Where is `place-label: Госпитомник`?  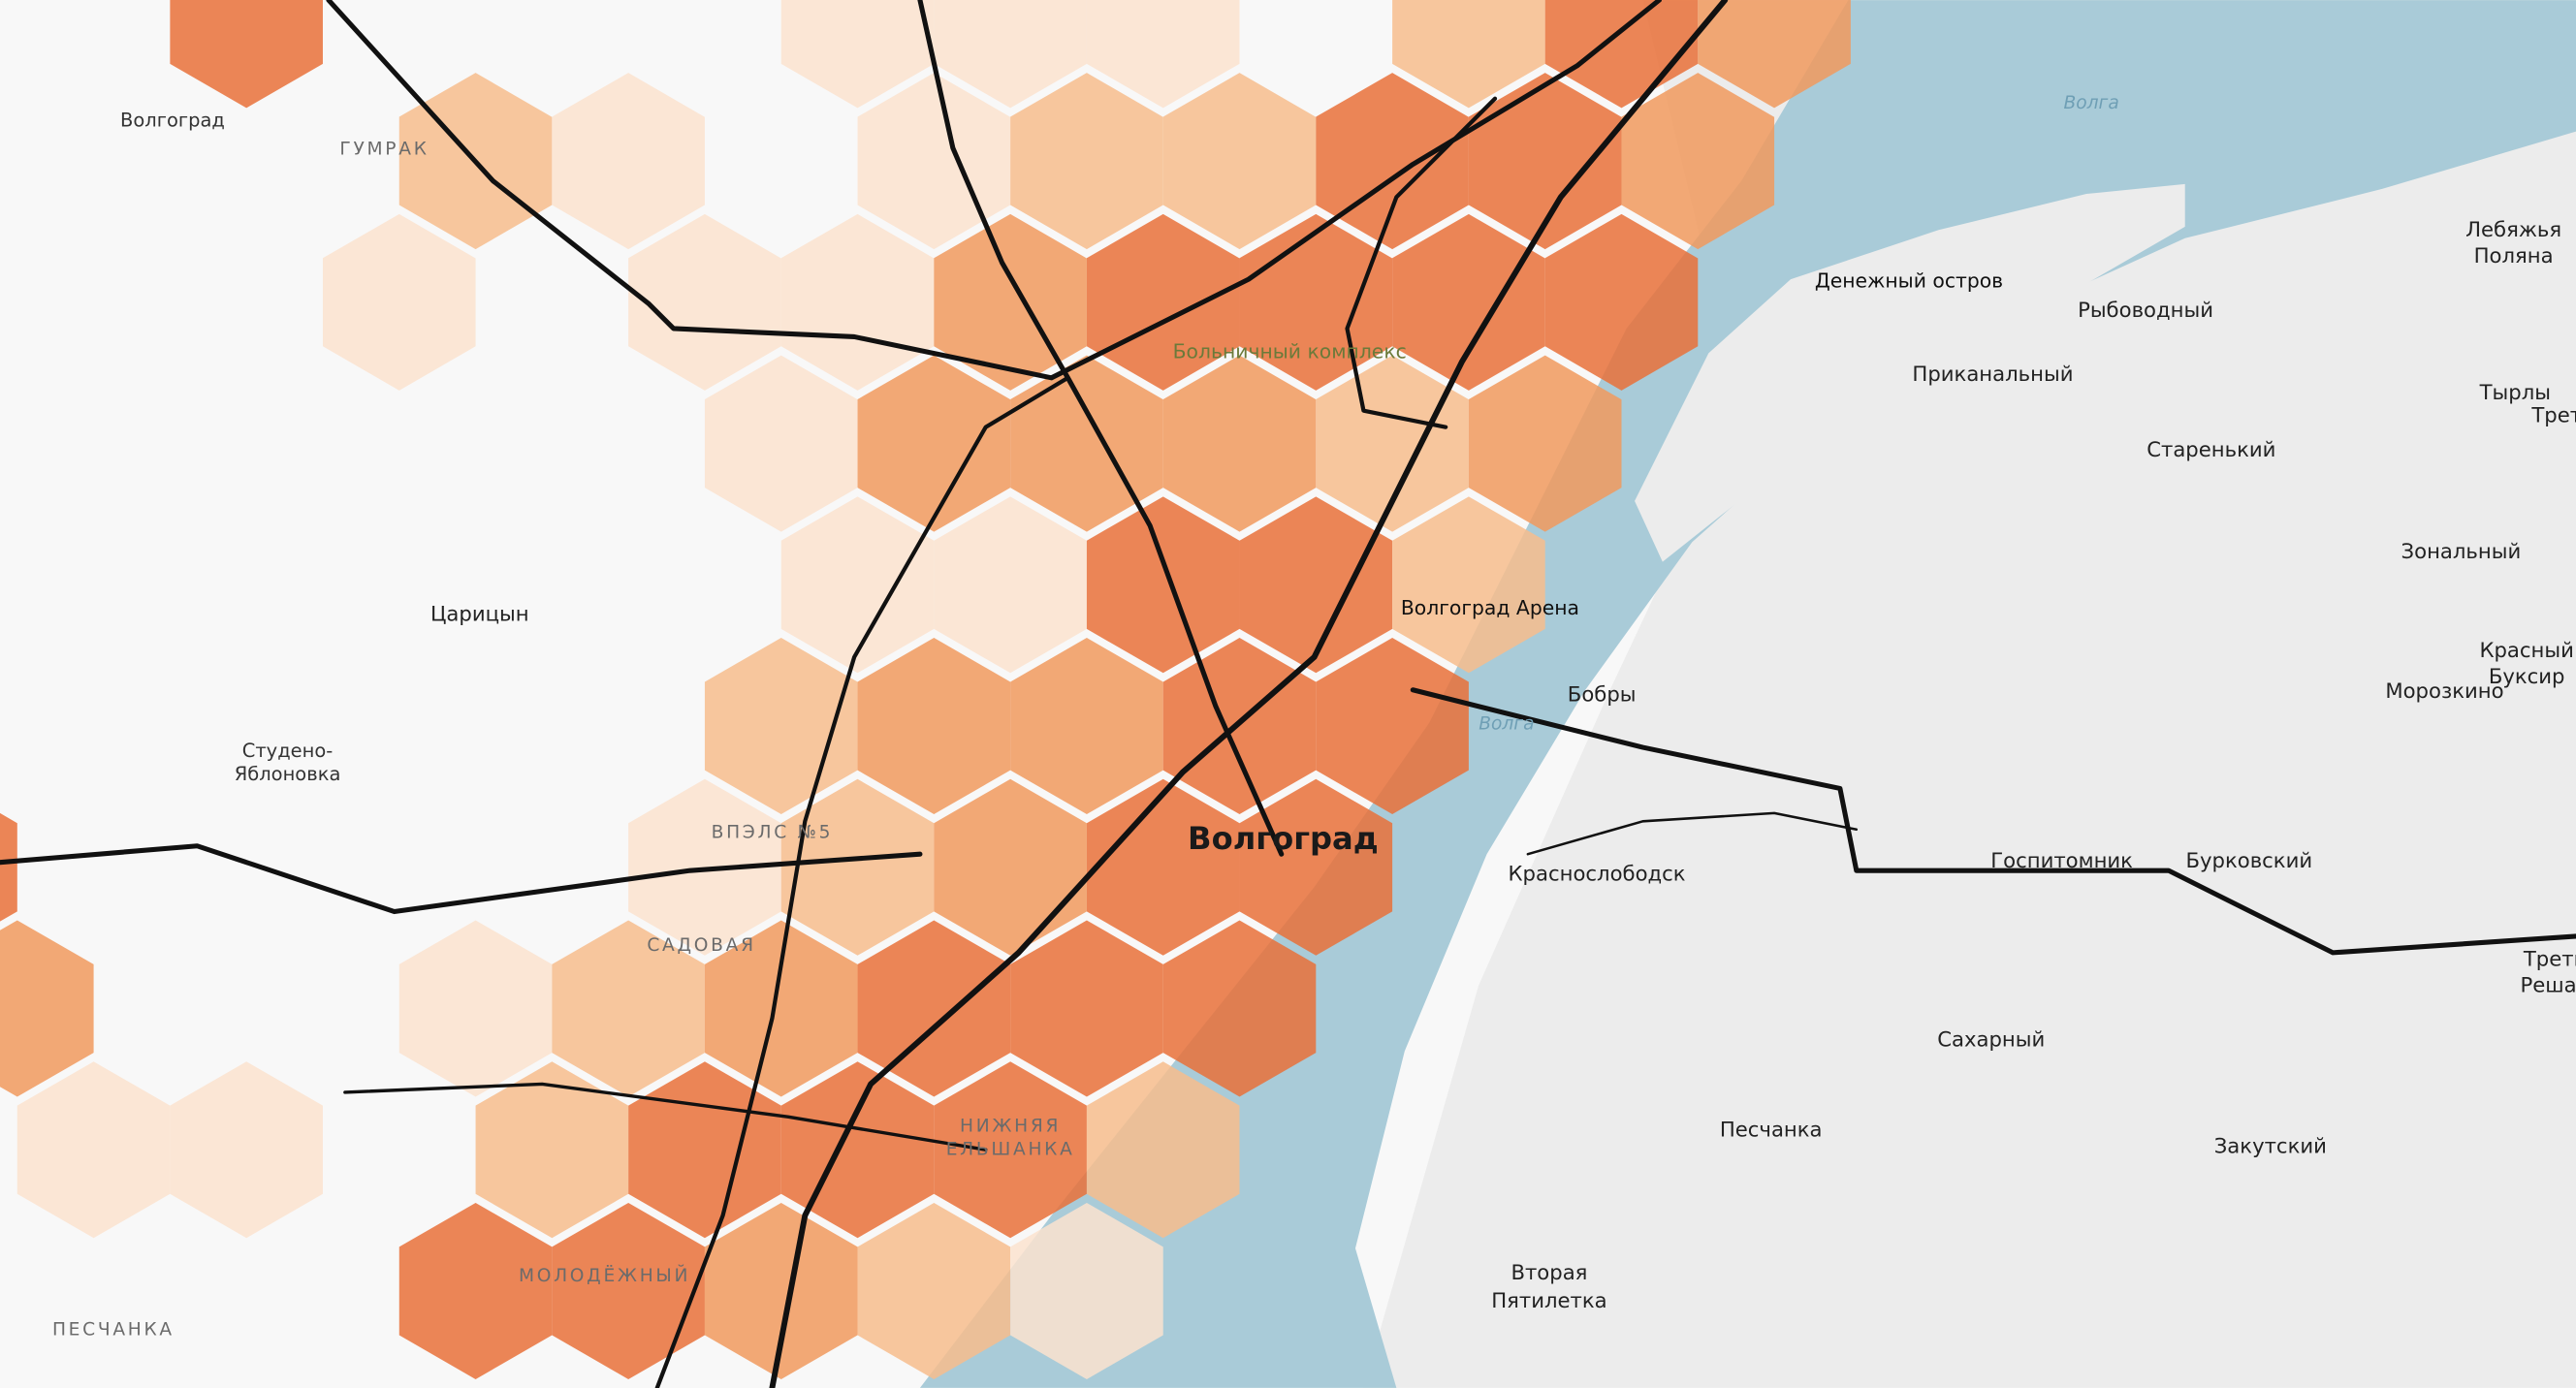
place-label: Госпитомник is located at coordinates (2061, 860).